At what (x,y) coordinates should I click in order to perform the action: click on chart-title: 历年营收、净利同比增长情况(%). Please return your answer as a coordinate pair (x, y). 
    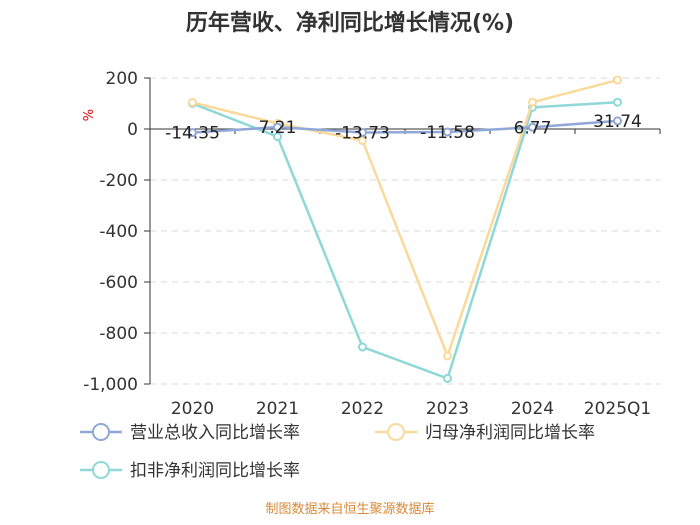
    Looking at the image, I should click on (350, 23).